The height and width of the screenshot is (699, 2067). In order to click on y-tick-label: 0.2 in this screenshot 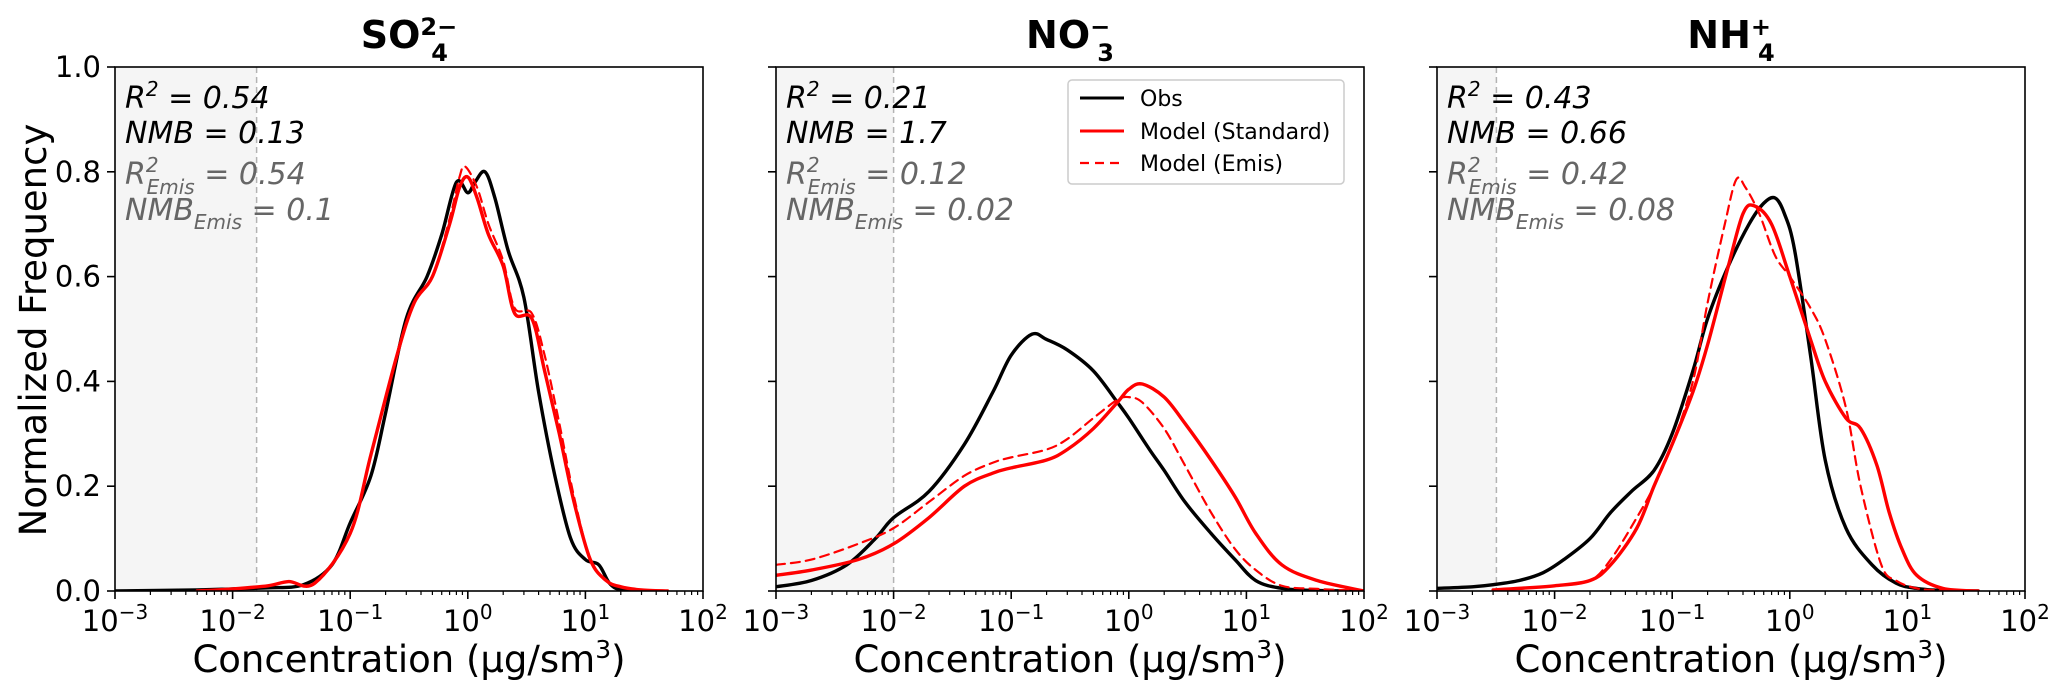, I will do `click(78, 486)`.